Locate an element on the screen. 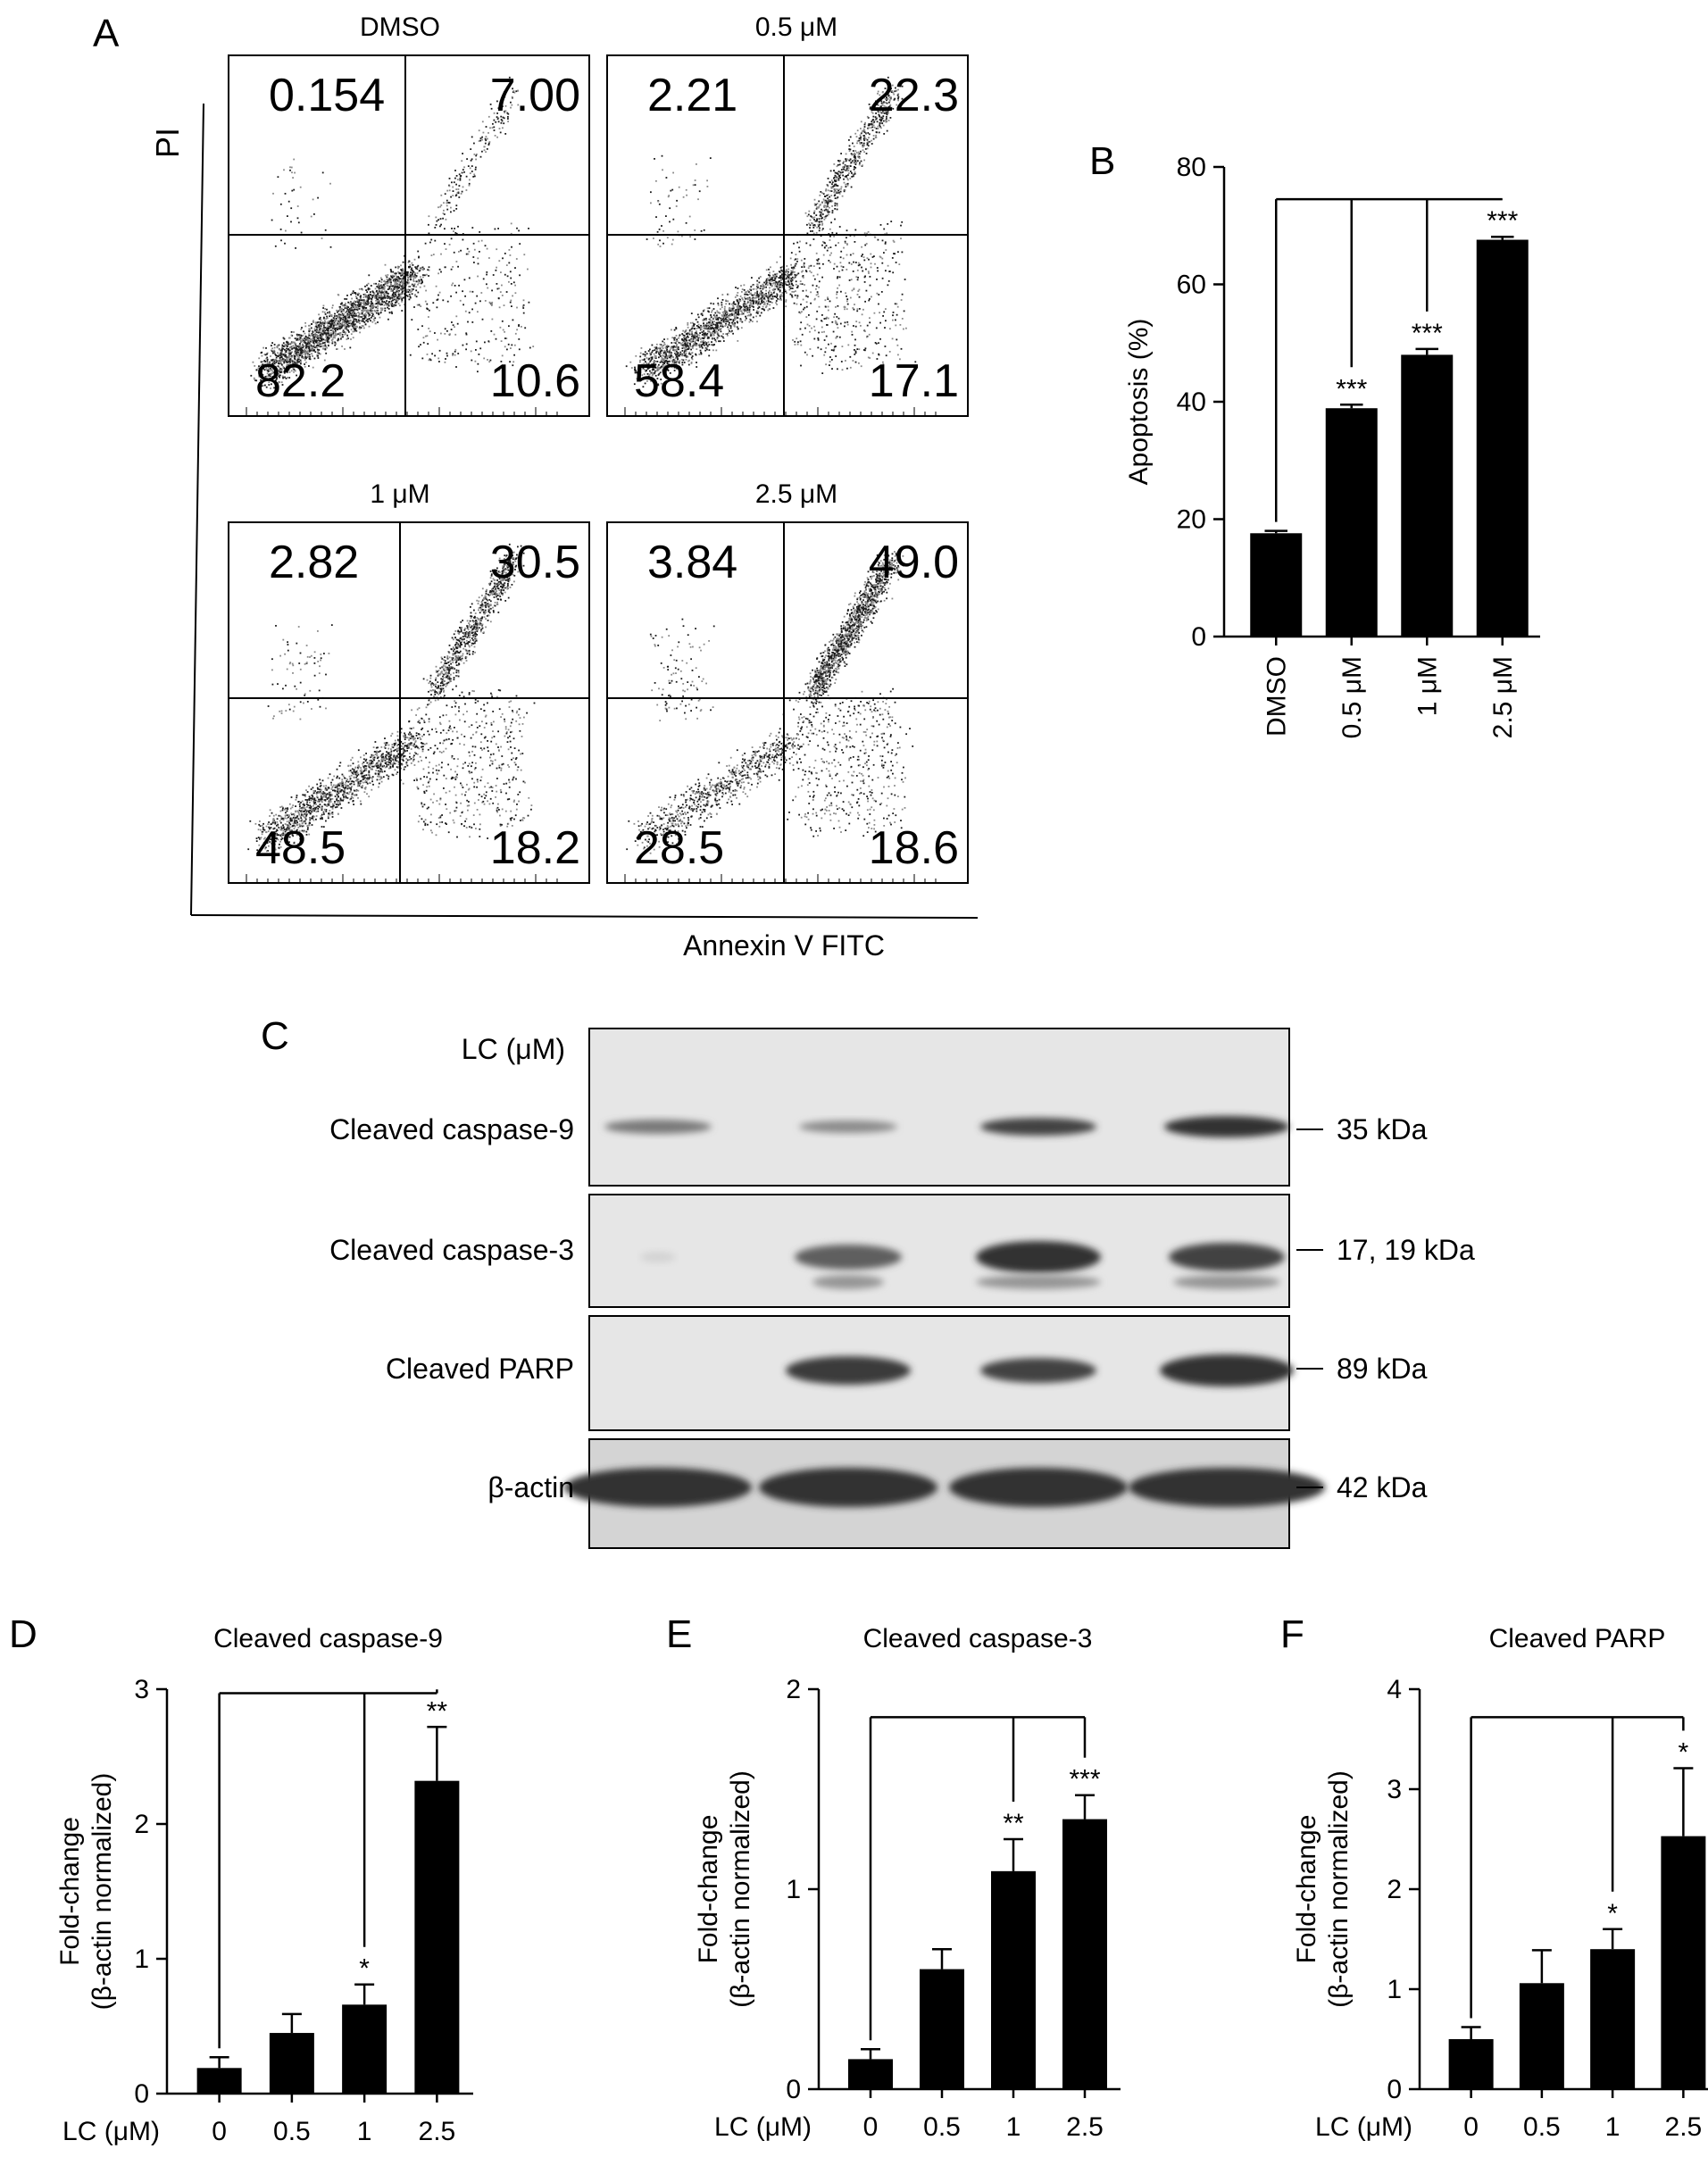 This screenshot has width=1708, height=2157. blot-4: β-actin 42 kDa is located at coordinates (957, 1494).